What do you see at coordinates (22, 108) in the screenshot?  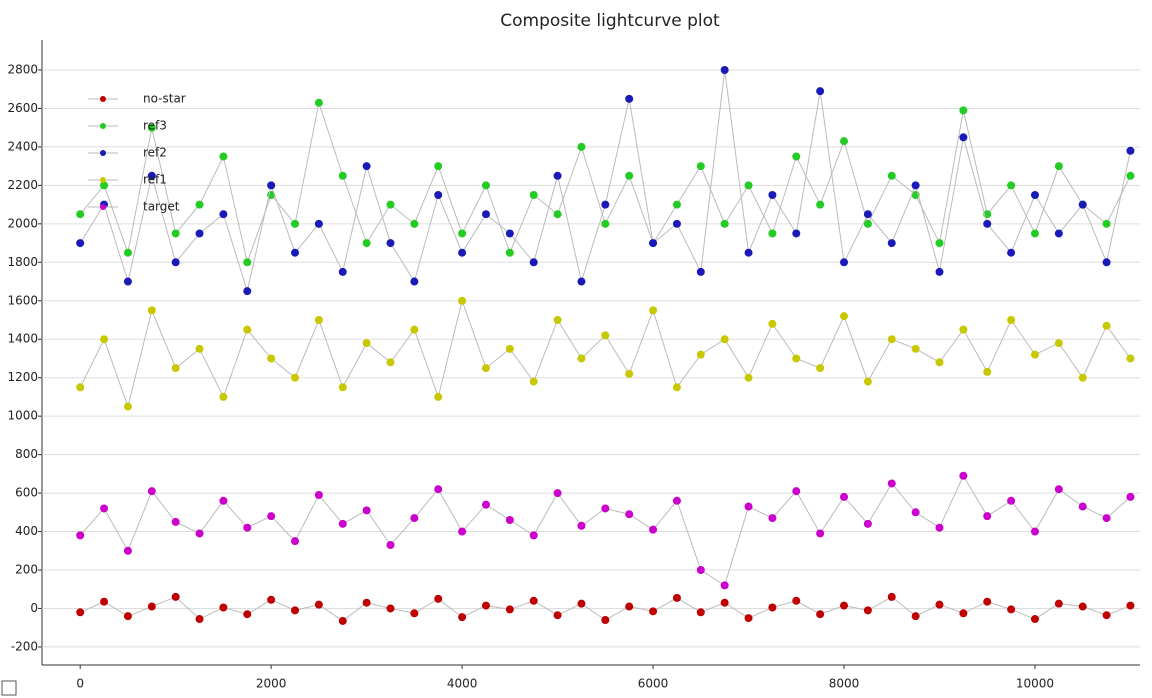 I see `y-tick-label: 2600` at bounding box center [22, 108].